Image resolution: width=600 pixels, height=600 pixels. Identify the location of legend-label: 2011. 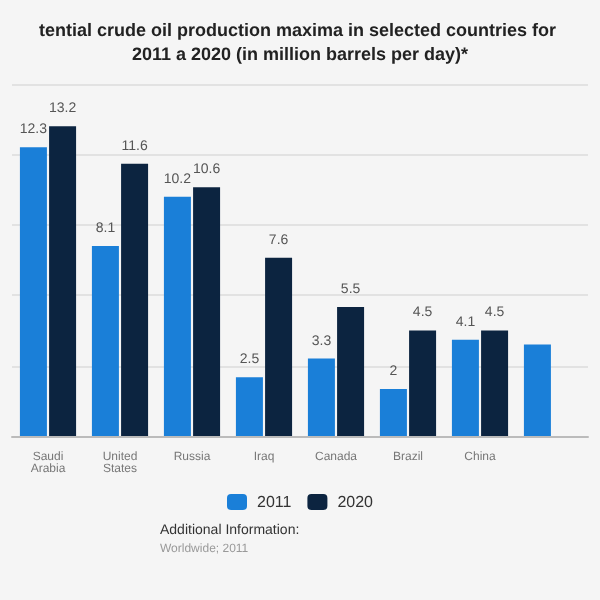
(275, 502).